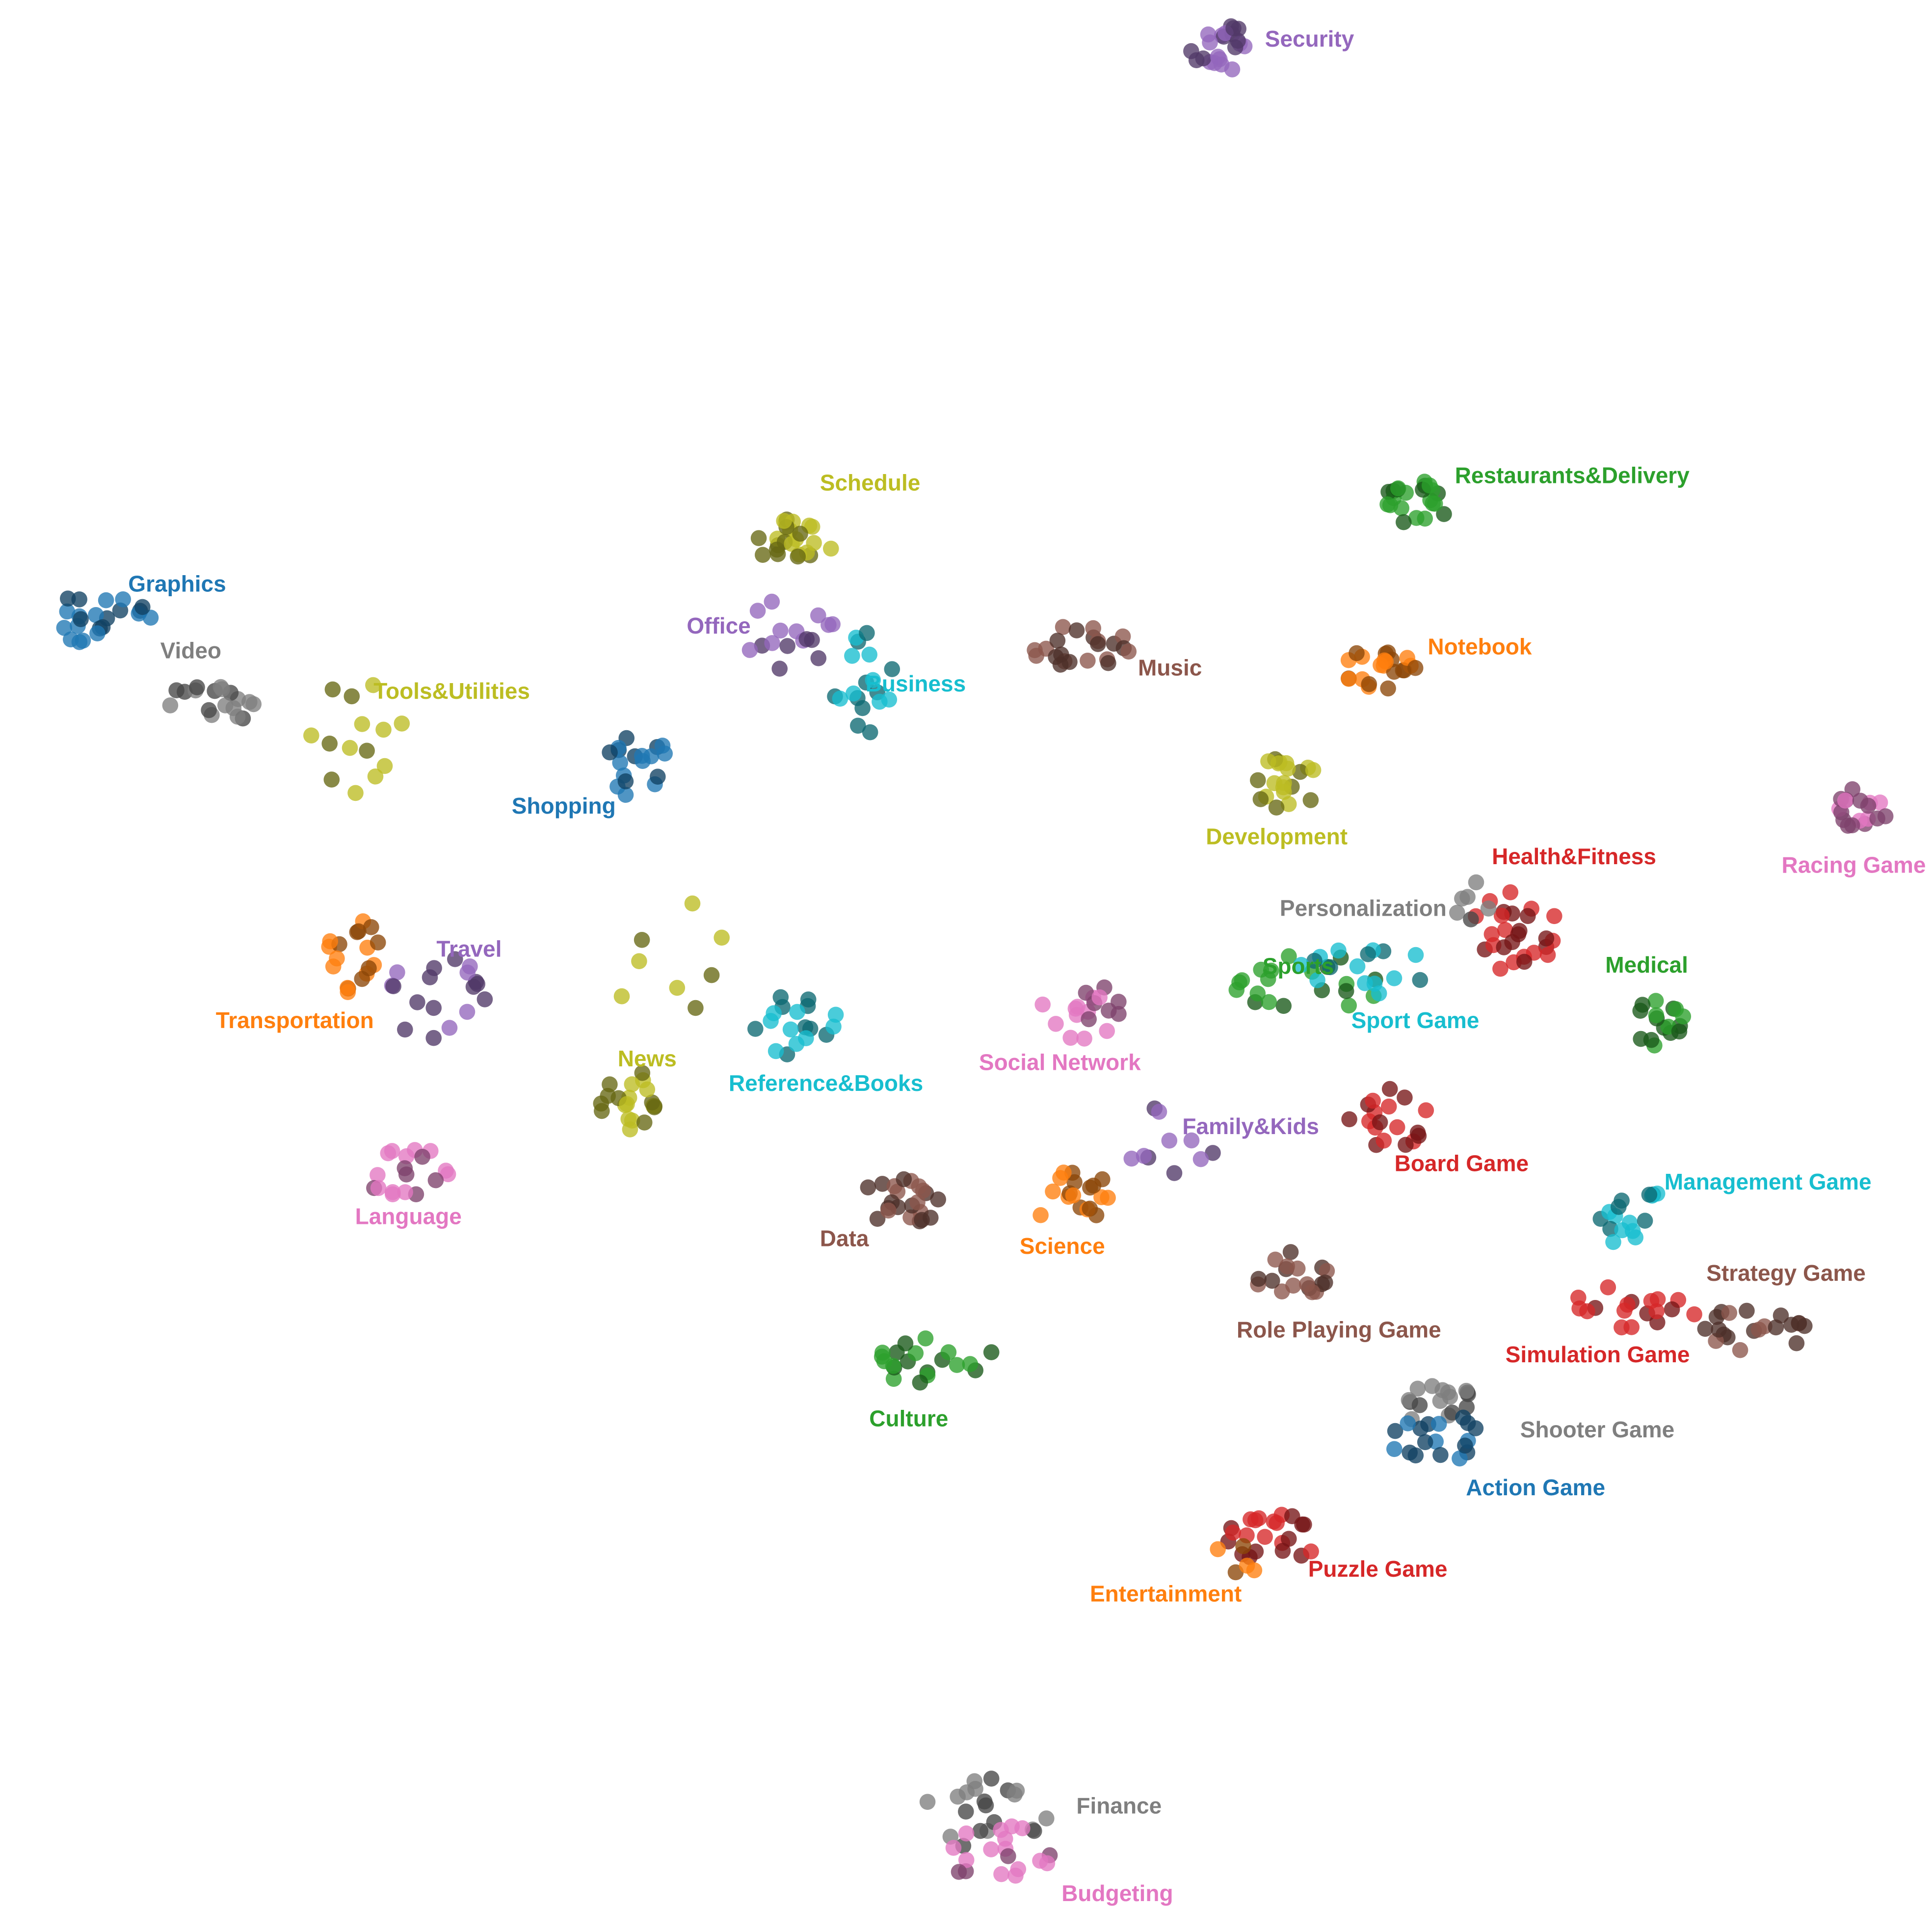 The height and width of the screenshot is (1932, 1932). I want to click on cluster-label: Notebook, so click(1480, 647).